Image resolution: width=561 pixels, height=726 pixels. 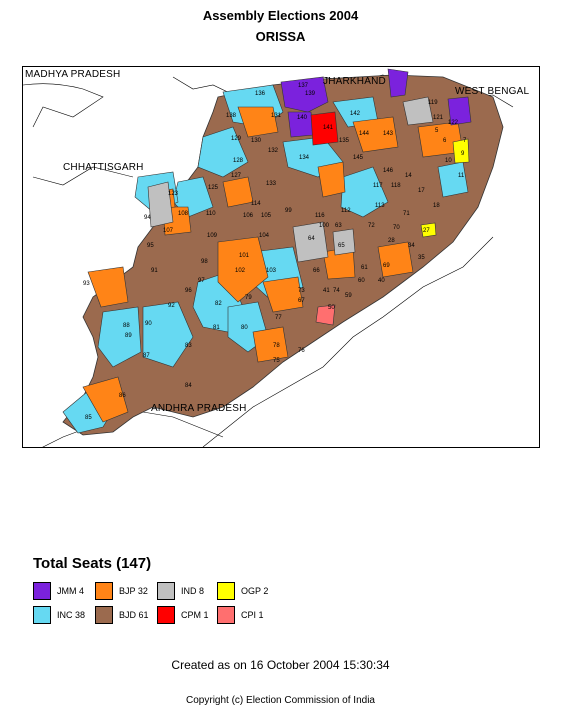 What do you see at coordinates (378, 186) in the screenshot?
I see `constituency-number: 117` at bounding box center [378, 186].